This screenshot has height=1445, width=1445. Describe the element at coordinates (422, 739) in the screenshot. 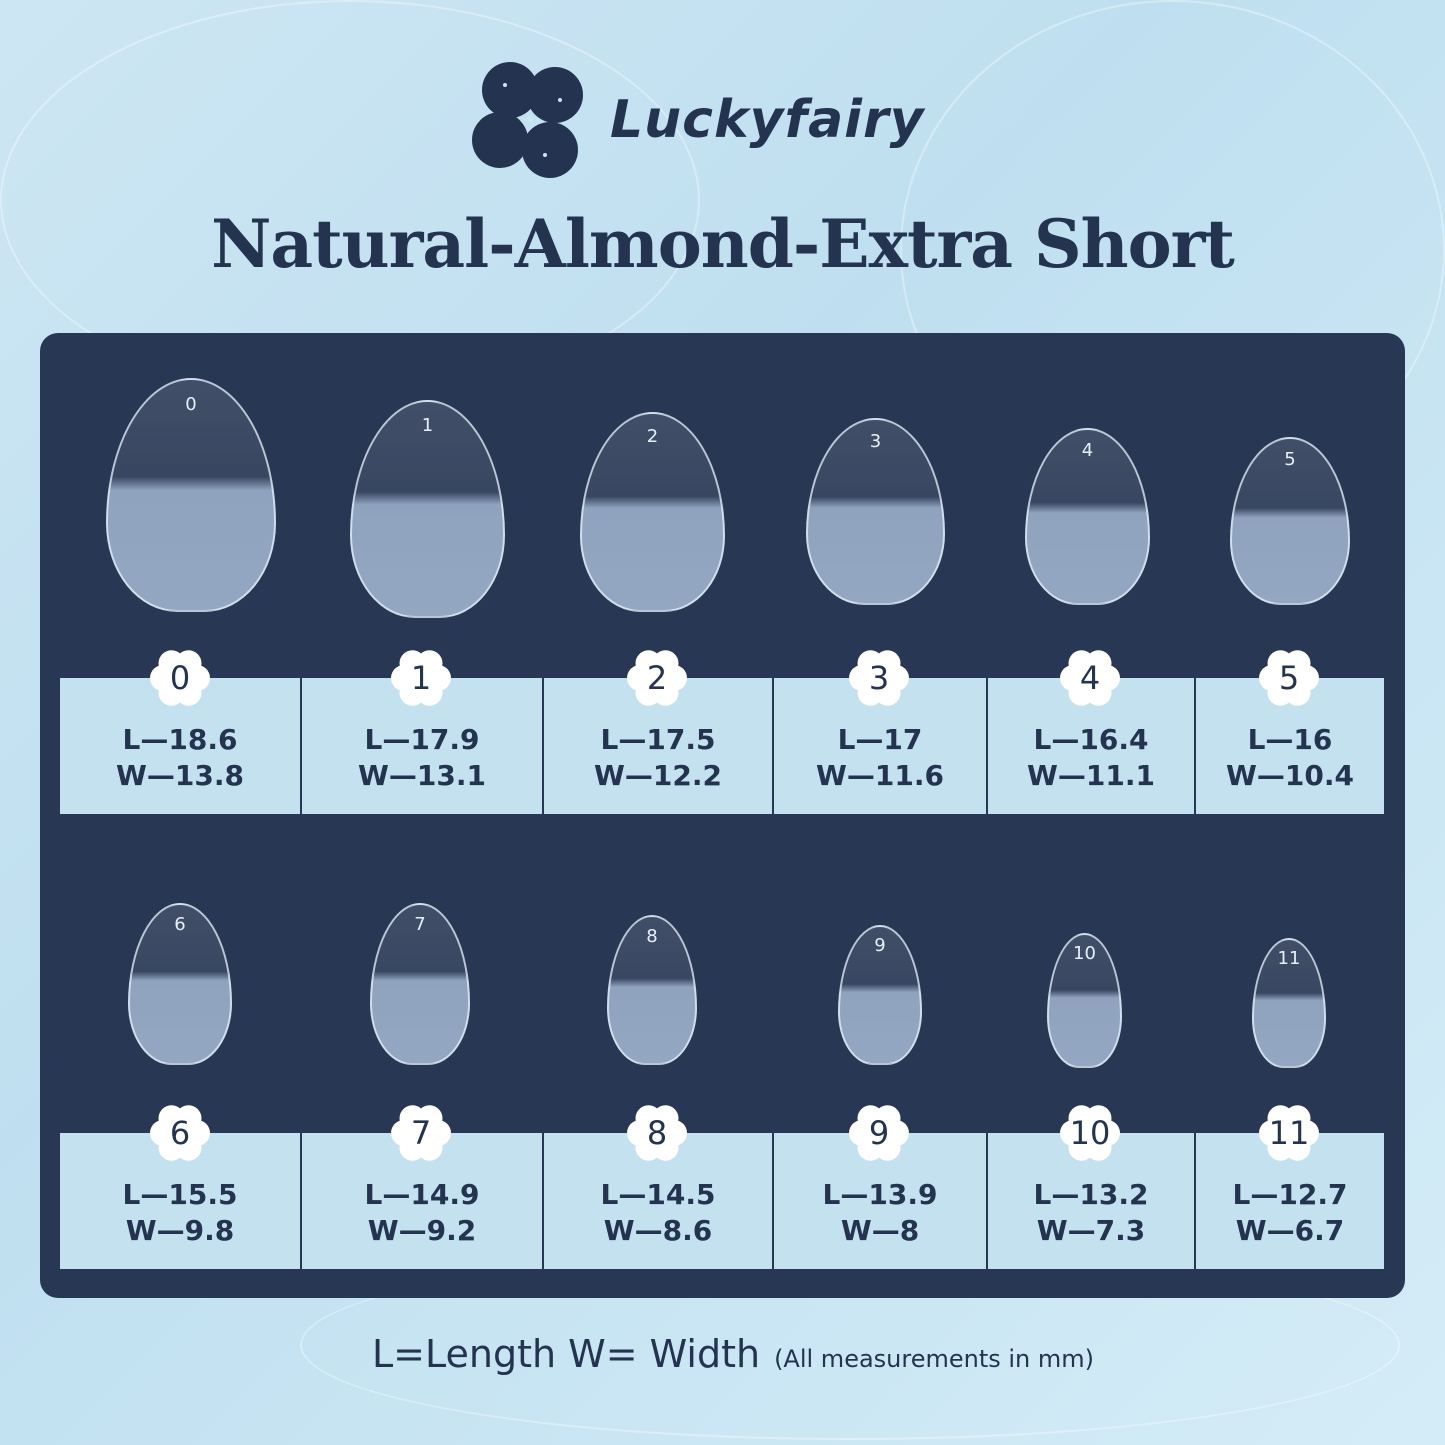

I see `length-value: L—17.9` at that location.